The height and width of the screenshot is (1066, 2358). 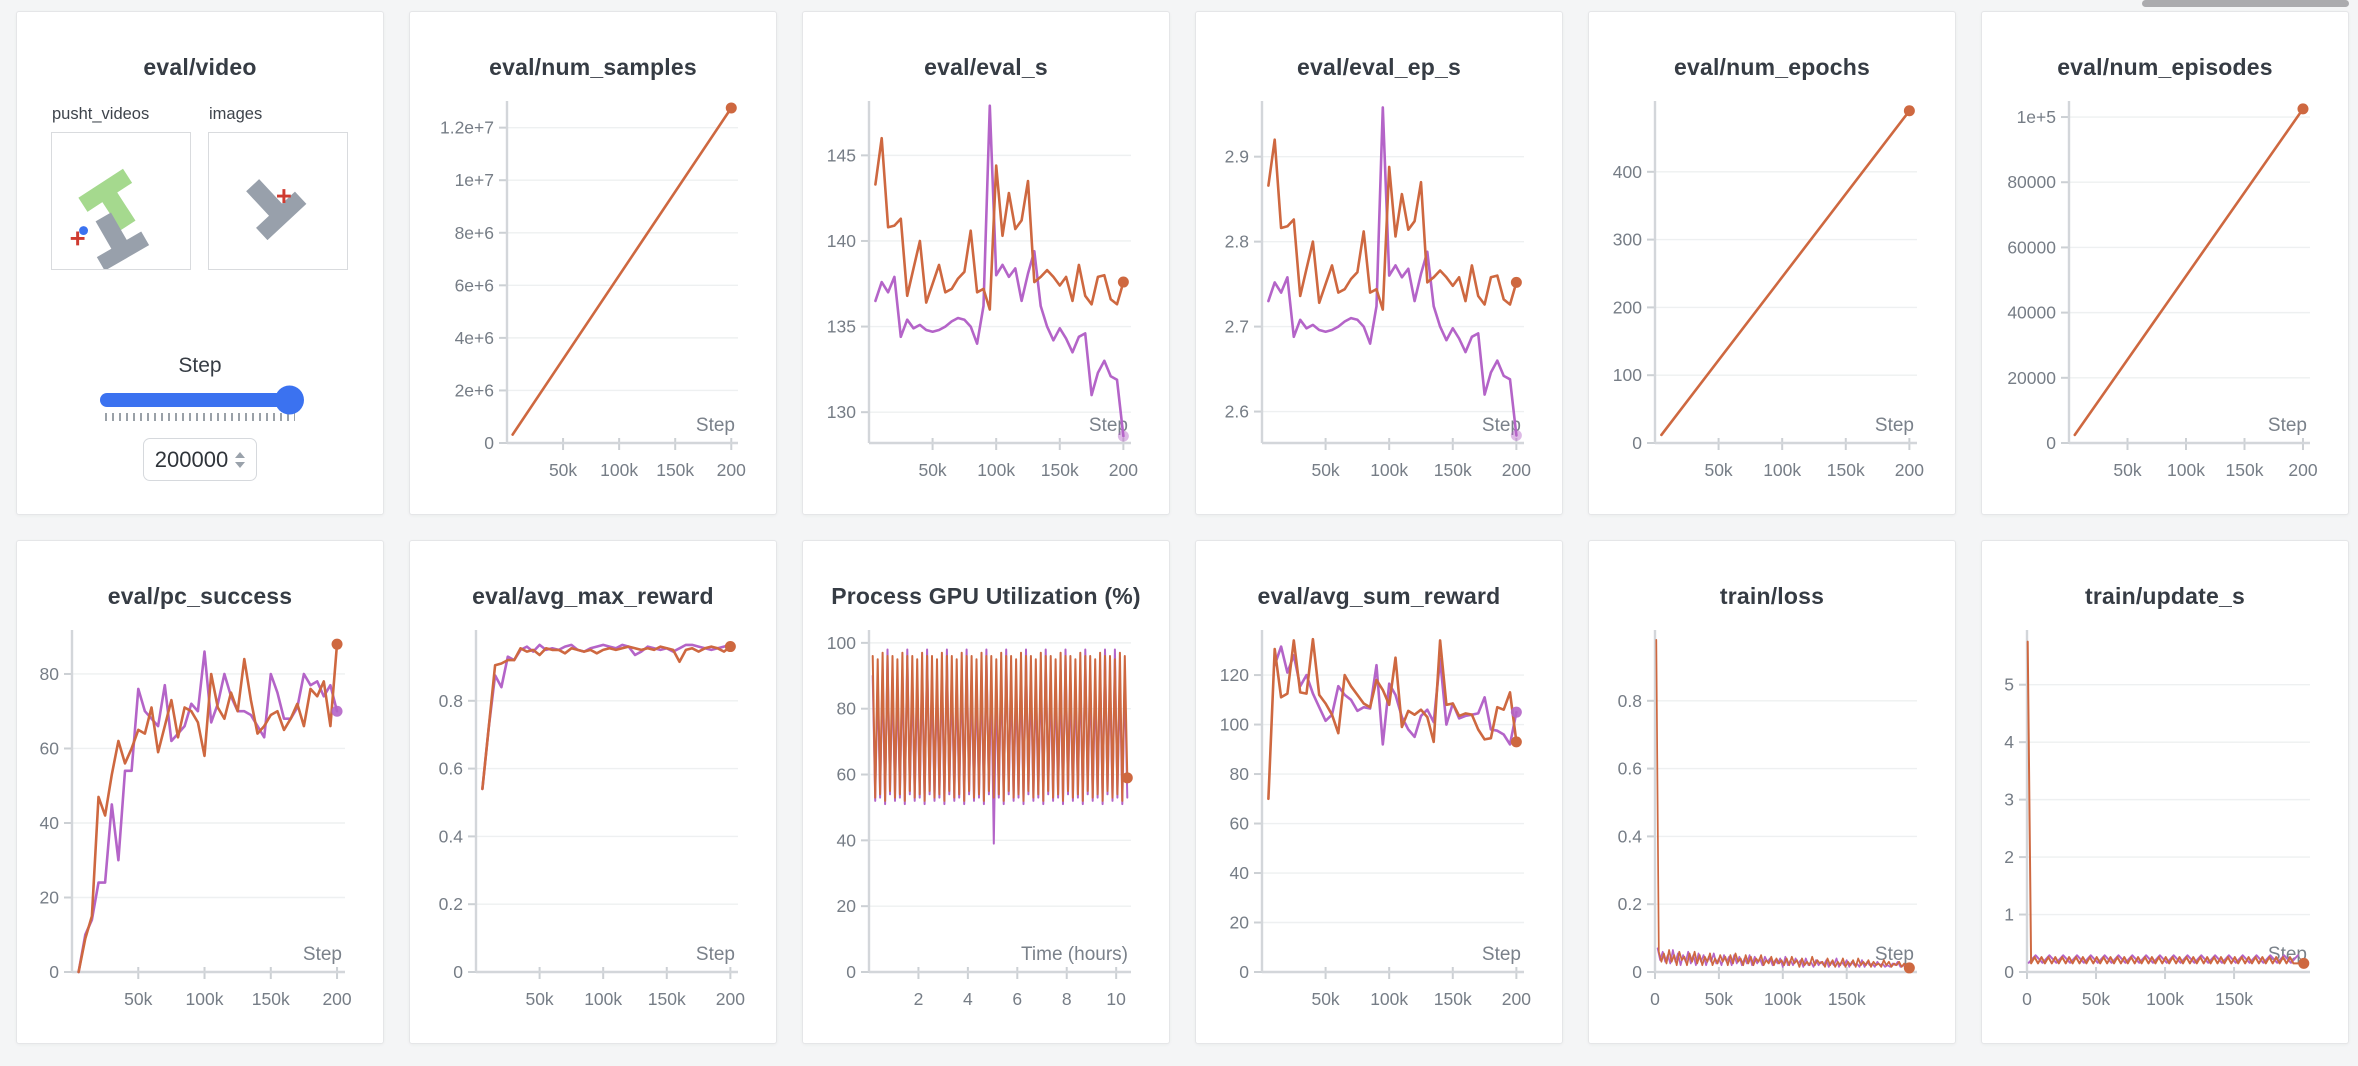 I want to click on y-tick-label: 60000, so click(x=2031, y=247).